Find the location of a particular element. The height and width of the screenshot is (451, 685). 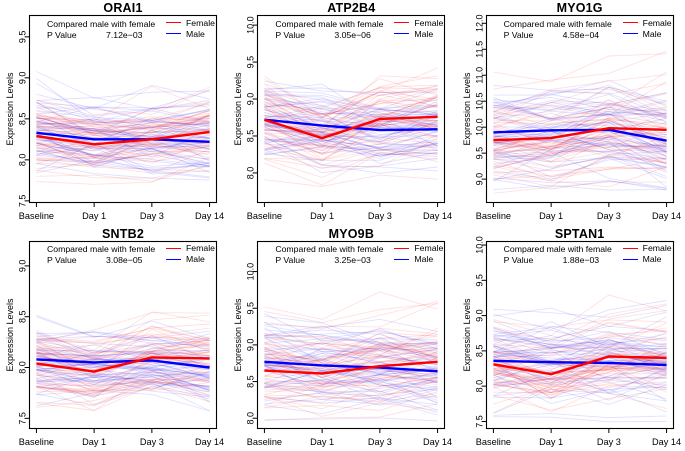

y-tick-label: 10.0 is located at coordinates (479, 245).